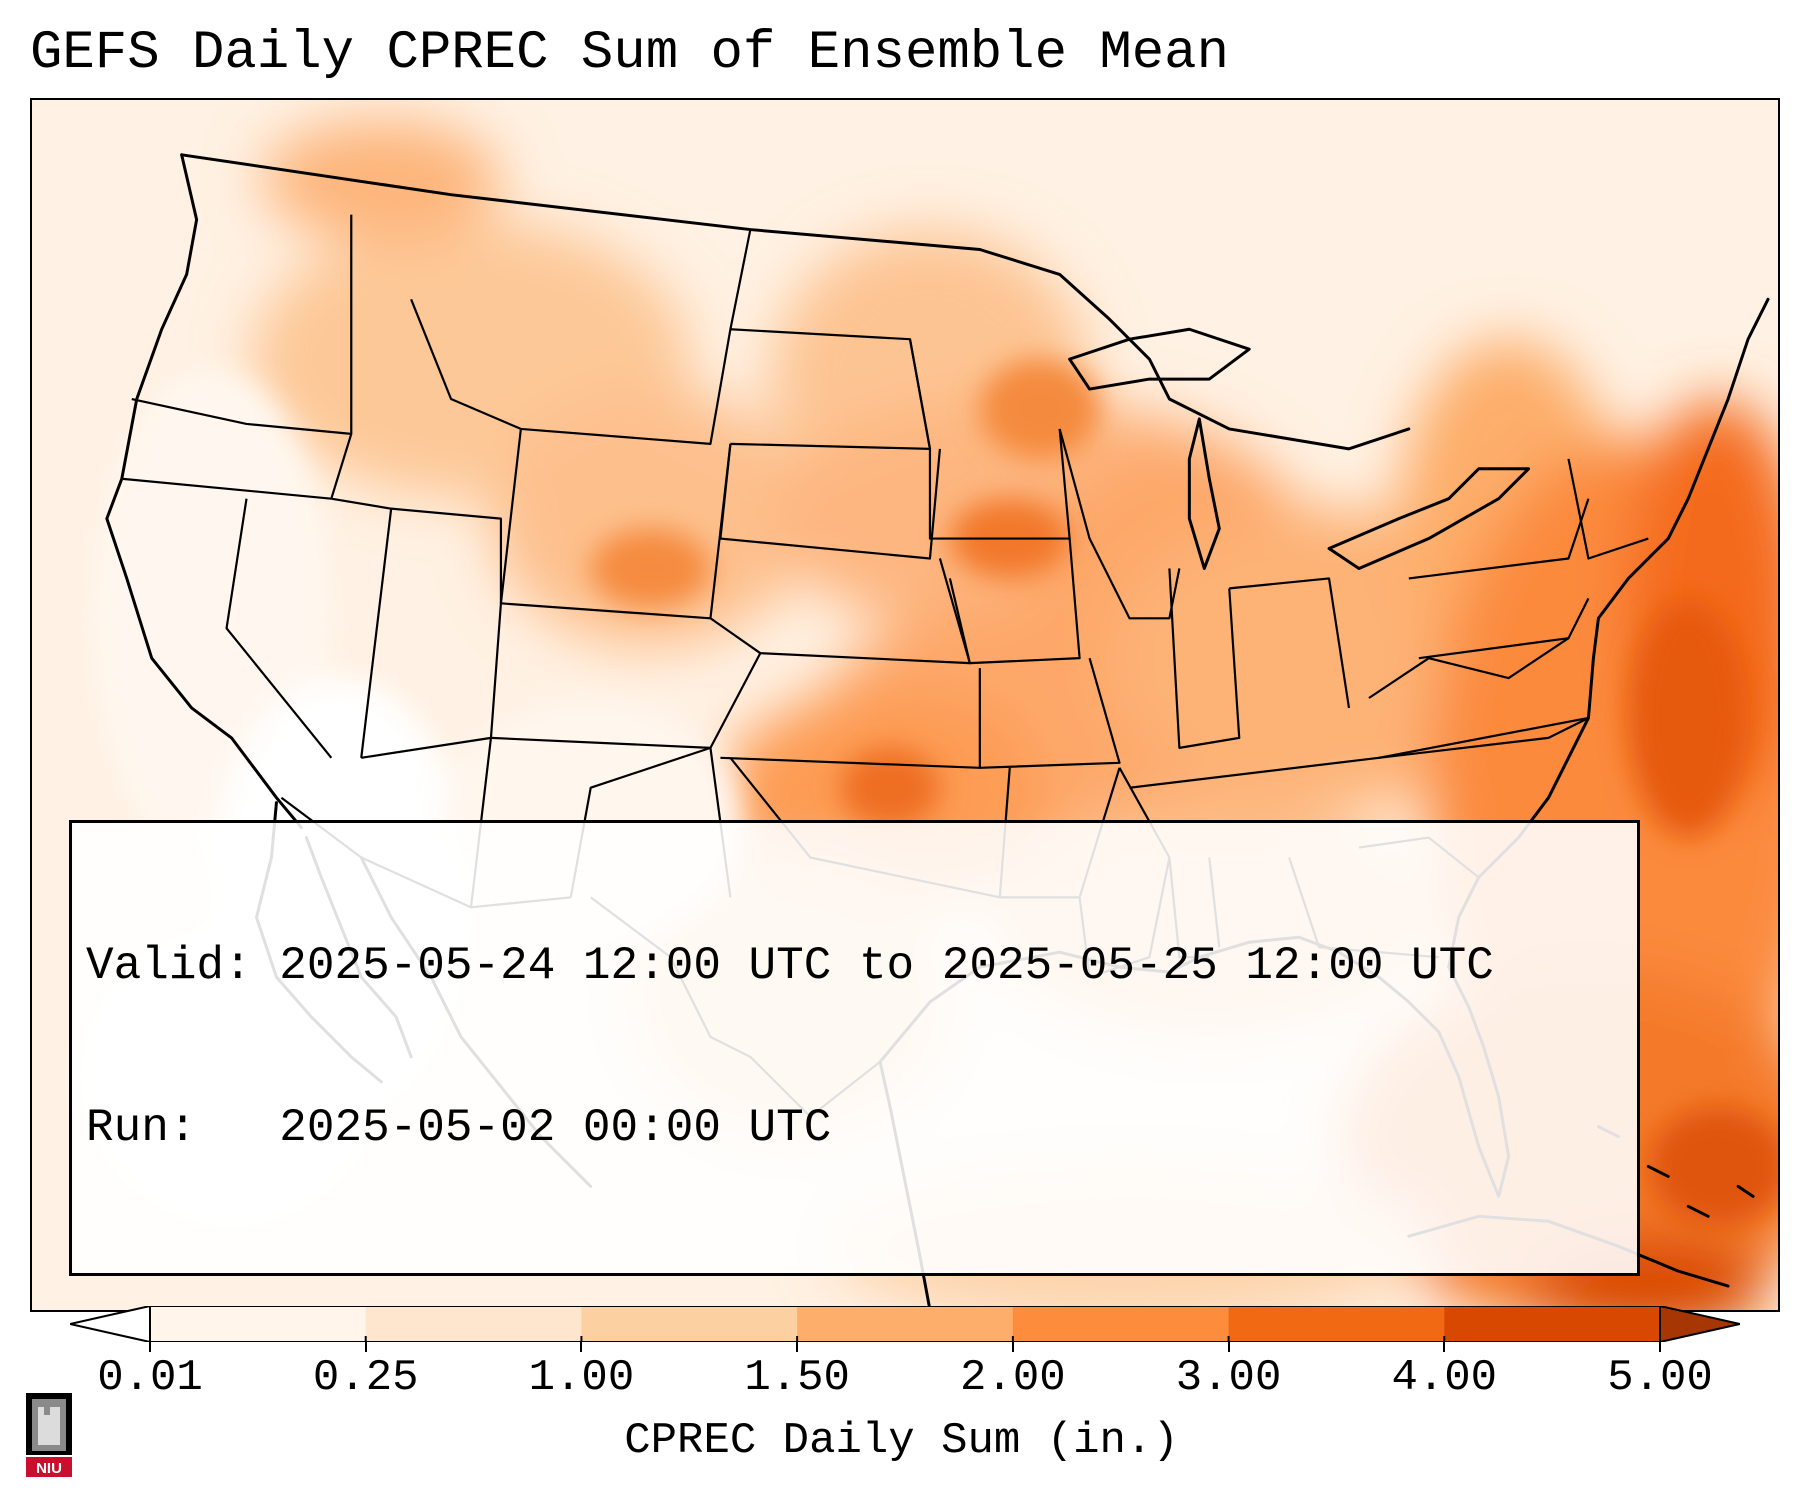  I want to click on border-wi-il, so click(1119, 524).